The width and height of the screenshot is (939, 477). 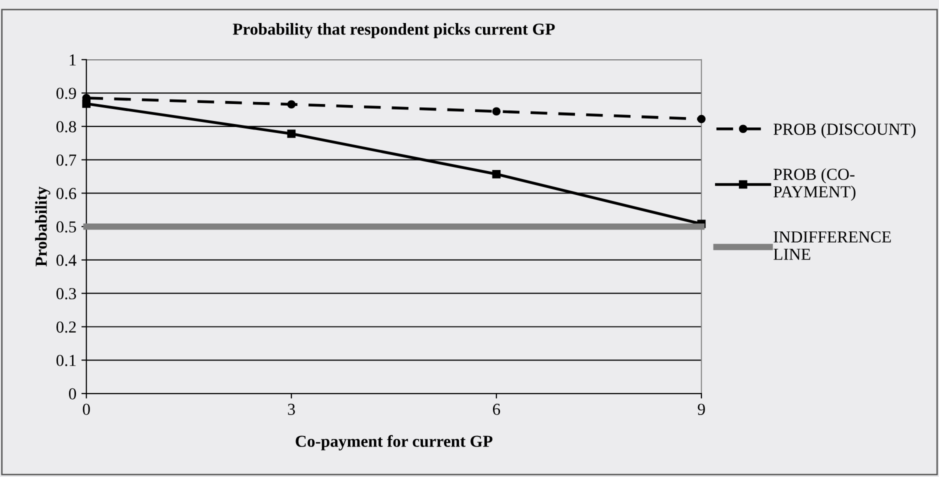 I want to click on y-tick-label: 0, so click(x=72, y=394).